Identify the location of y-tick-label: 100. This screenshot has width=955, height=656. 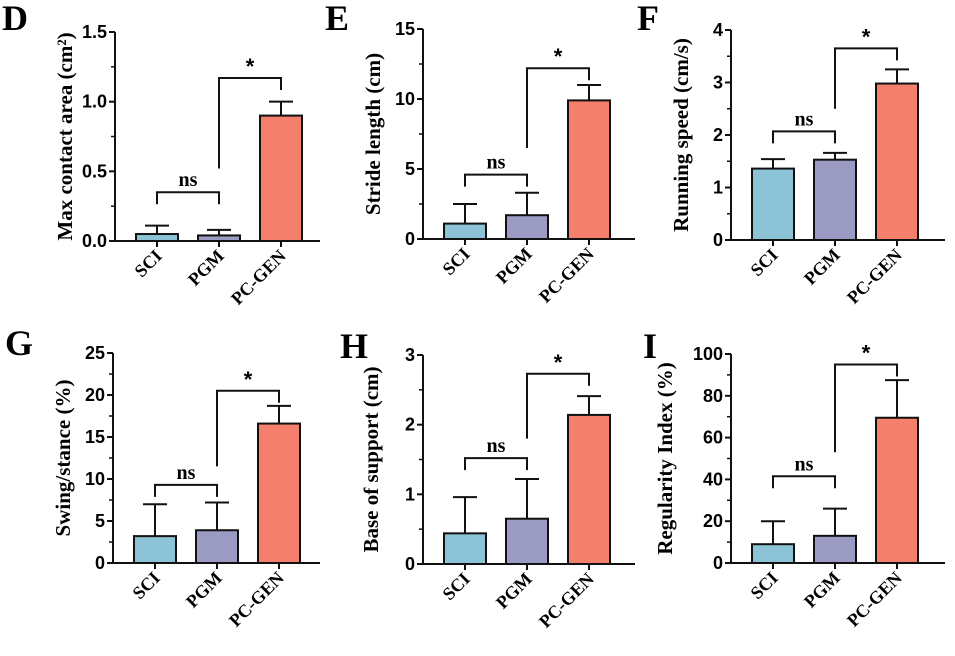
(708, 354).